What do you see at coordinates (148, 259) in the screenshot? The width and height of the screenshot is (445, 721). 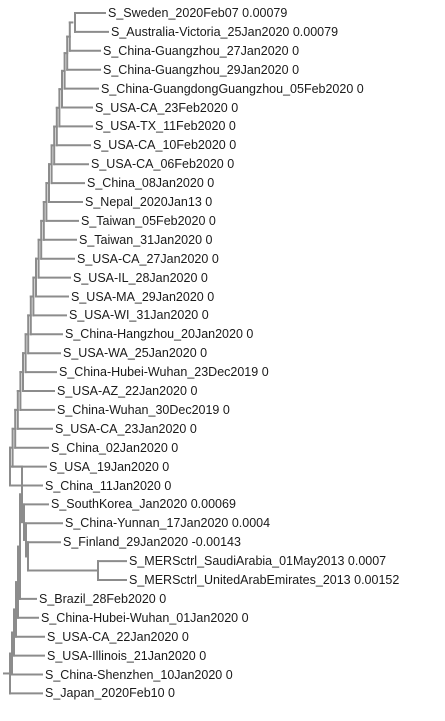 I see `leaf-label: S_USA-CA_27Jan2020 0` at bounding box center [148, 259].